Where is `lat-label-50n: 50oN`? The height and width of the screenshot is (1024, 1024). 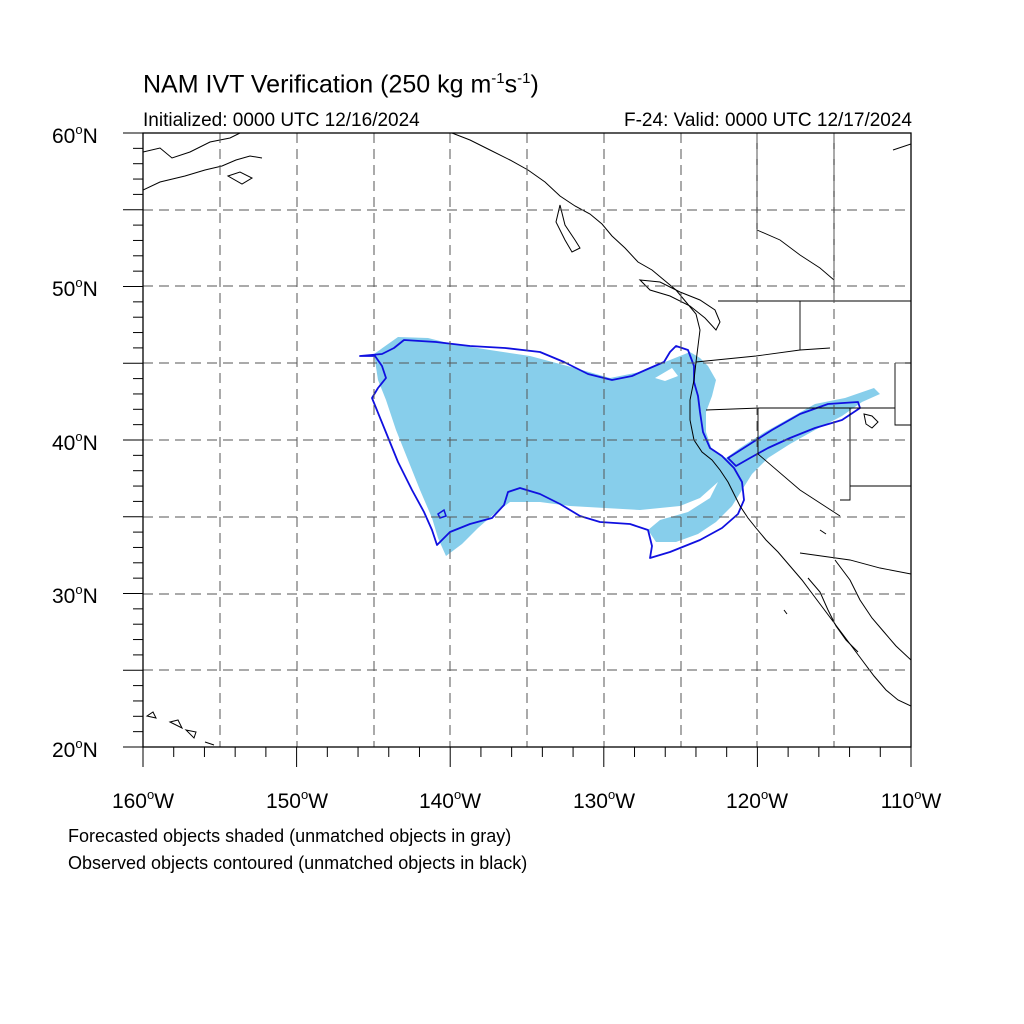
lat-label-50n: 50oN is located at coordinates (75, 288).